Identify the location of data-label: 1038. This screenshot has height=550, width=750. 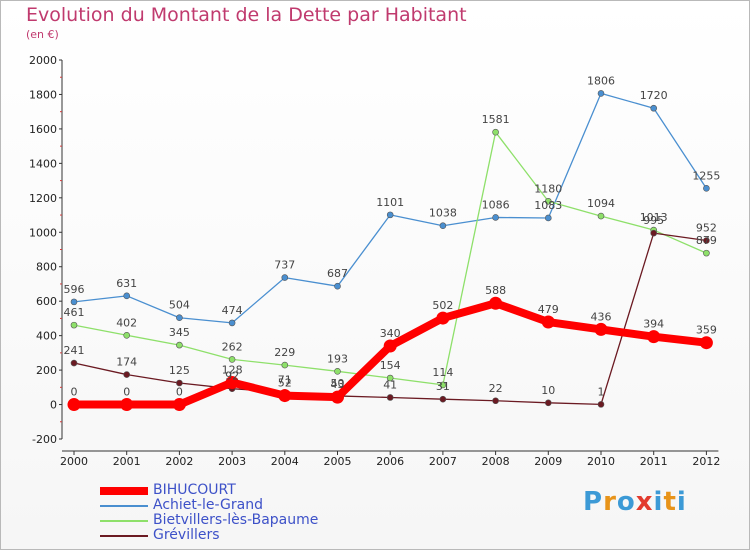
(443, 213).